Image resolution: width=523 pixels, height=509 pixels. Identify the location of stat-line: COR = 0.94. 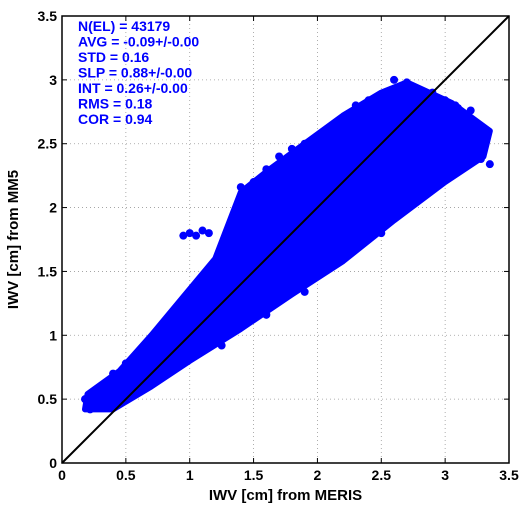
(115, 119).